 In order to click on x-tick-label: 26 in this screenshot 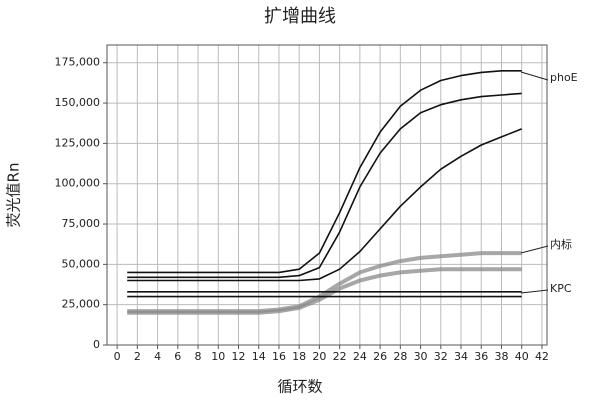, I will do `click(380, 356)`.